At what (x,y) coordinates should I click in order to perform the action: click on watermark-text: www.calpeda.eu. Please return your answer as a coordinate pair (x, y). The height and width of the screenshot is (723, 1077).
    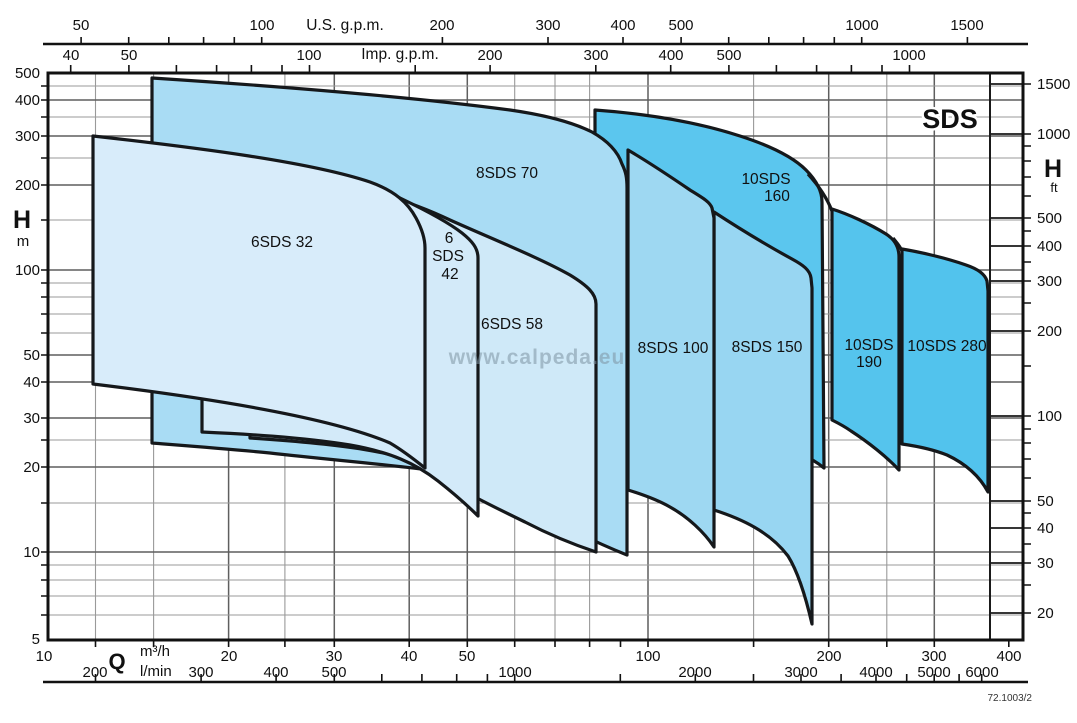
    Looking at the image, I should click on (537, 357).